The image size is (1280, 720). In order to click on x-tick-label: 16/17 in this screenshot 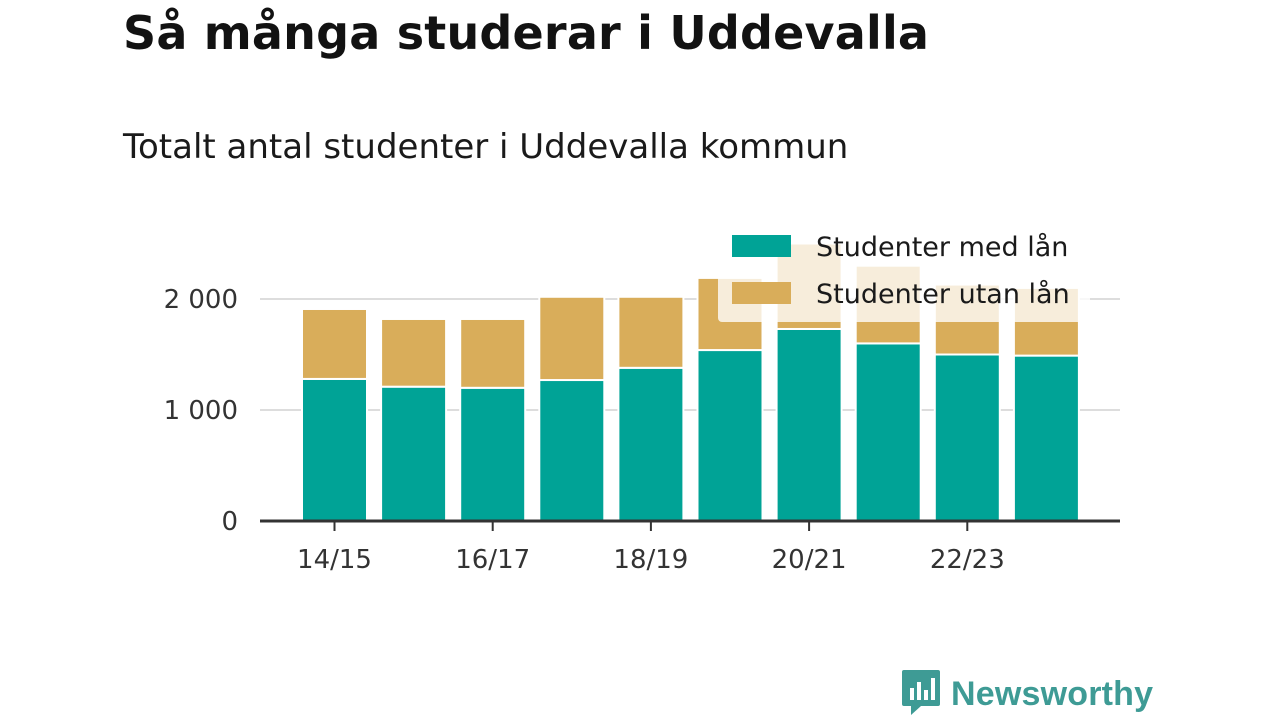, I will do `click(492, 560)`.